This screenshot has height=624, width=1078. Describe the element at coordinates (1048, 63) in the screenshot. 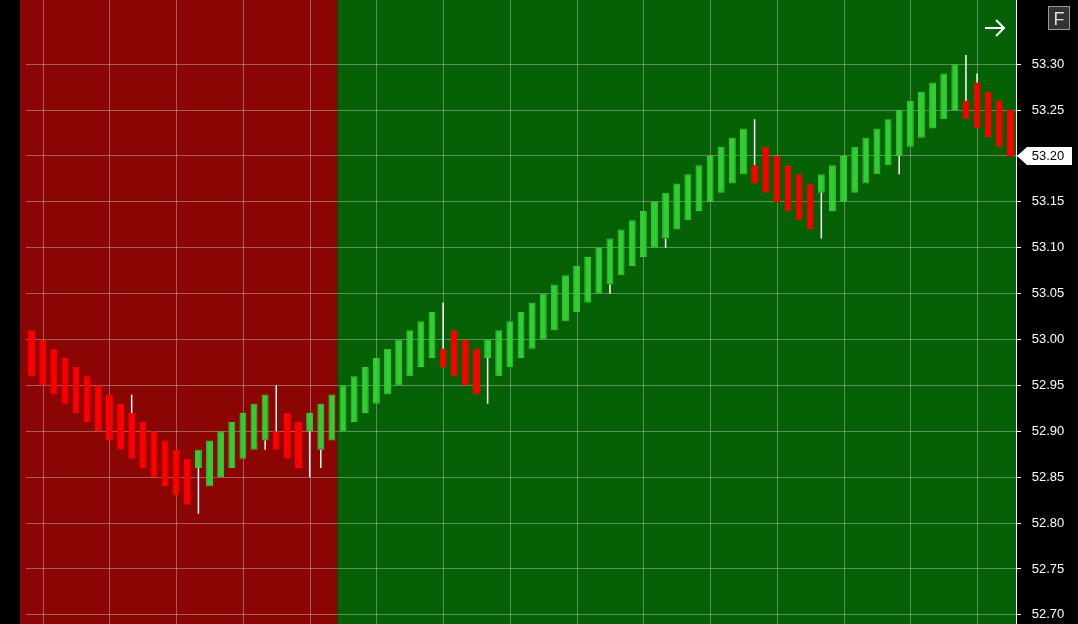

I see `y-tick-label: 53.30` at that location.